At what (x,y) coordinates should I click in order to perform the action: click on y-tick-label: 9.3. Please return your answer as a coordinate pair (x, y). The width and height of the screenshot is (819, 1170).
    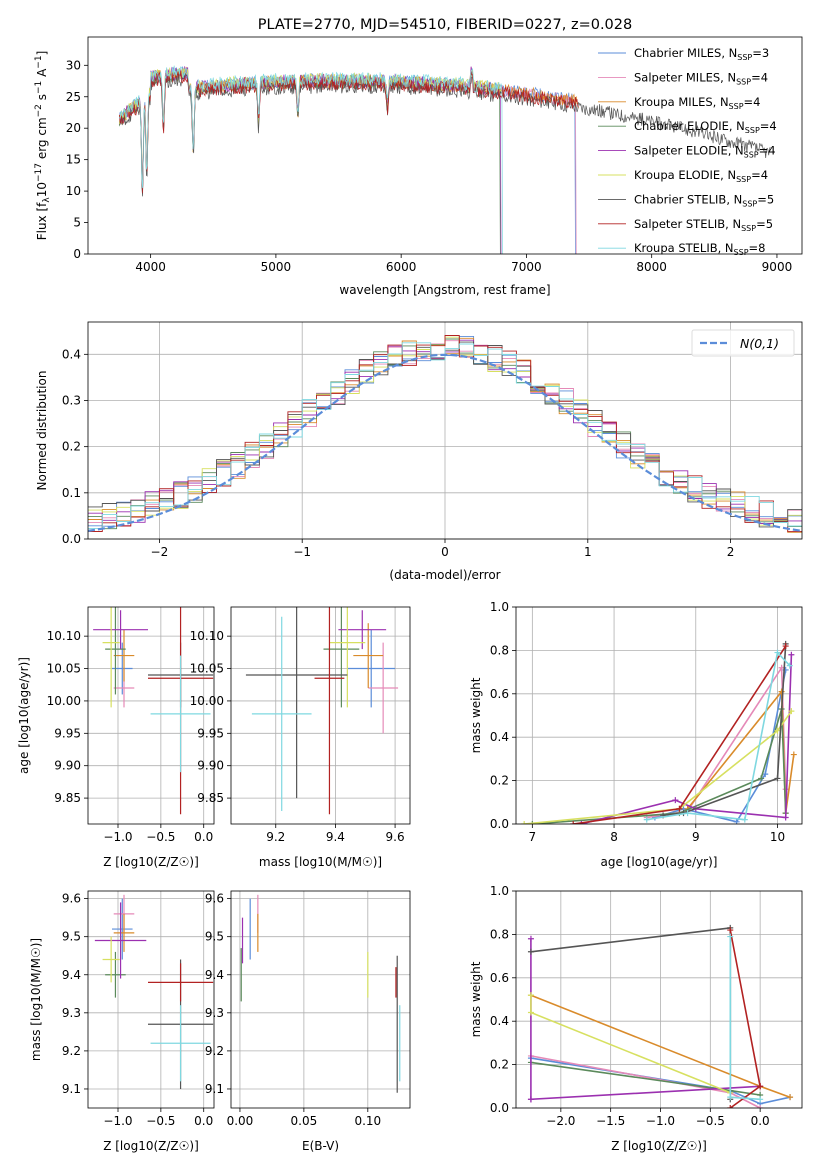
    Looking at the image, I should click on (71, 1013).